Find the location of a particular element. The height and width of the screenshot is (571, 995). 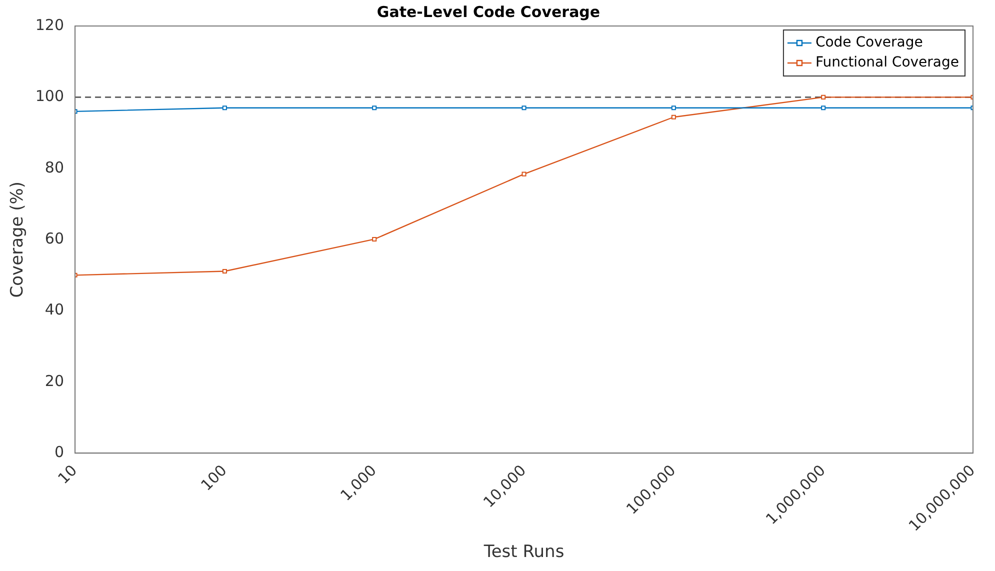

y-tick-label: 80 is located at coordinates (54, 167).